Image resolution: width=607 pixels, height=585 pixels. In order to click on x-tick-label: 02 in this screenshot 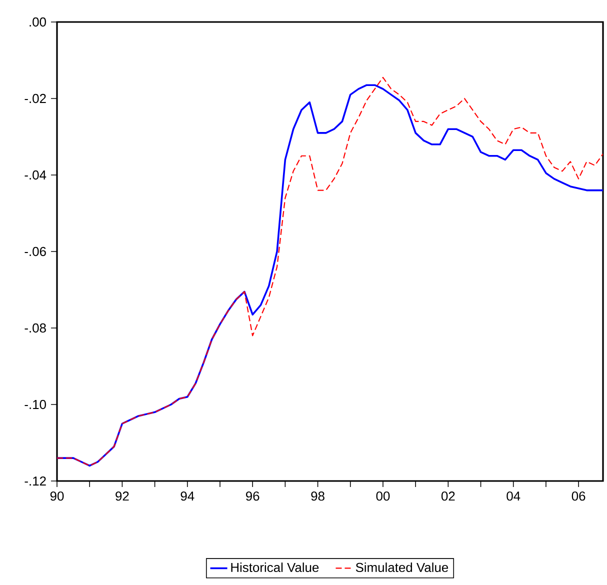, I will do `click(448, 496)`.